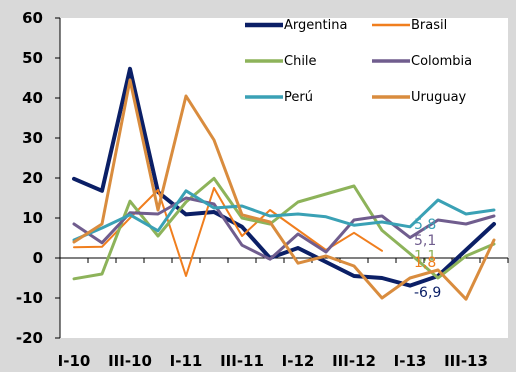 The height and width of the screenshot is (372, 516). What do you see at coordinates (130, 361) in the screenshot?
I see `x-tick-label: III-10` at bounding box center [130, 361].